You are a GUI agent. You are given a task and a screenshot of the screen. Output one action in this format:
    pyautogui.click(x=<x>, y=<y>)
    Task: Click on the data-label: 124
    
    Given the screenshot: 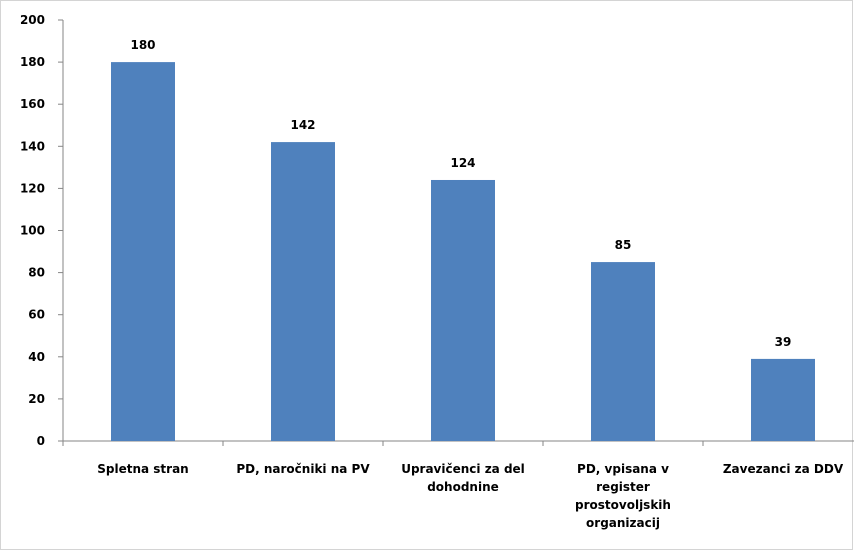 What is the action you would take?
    pyautogui.click(x=462, y=163)
    